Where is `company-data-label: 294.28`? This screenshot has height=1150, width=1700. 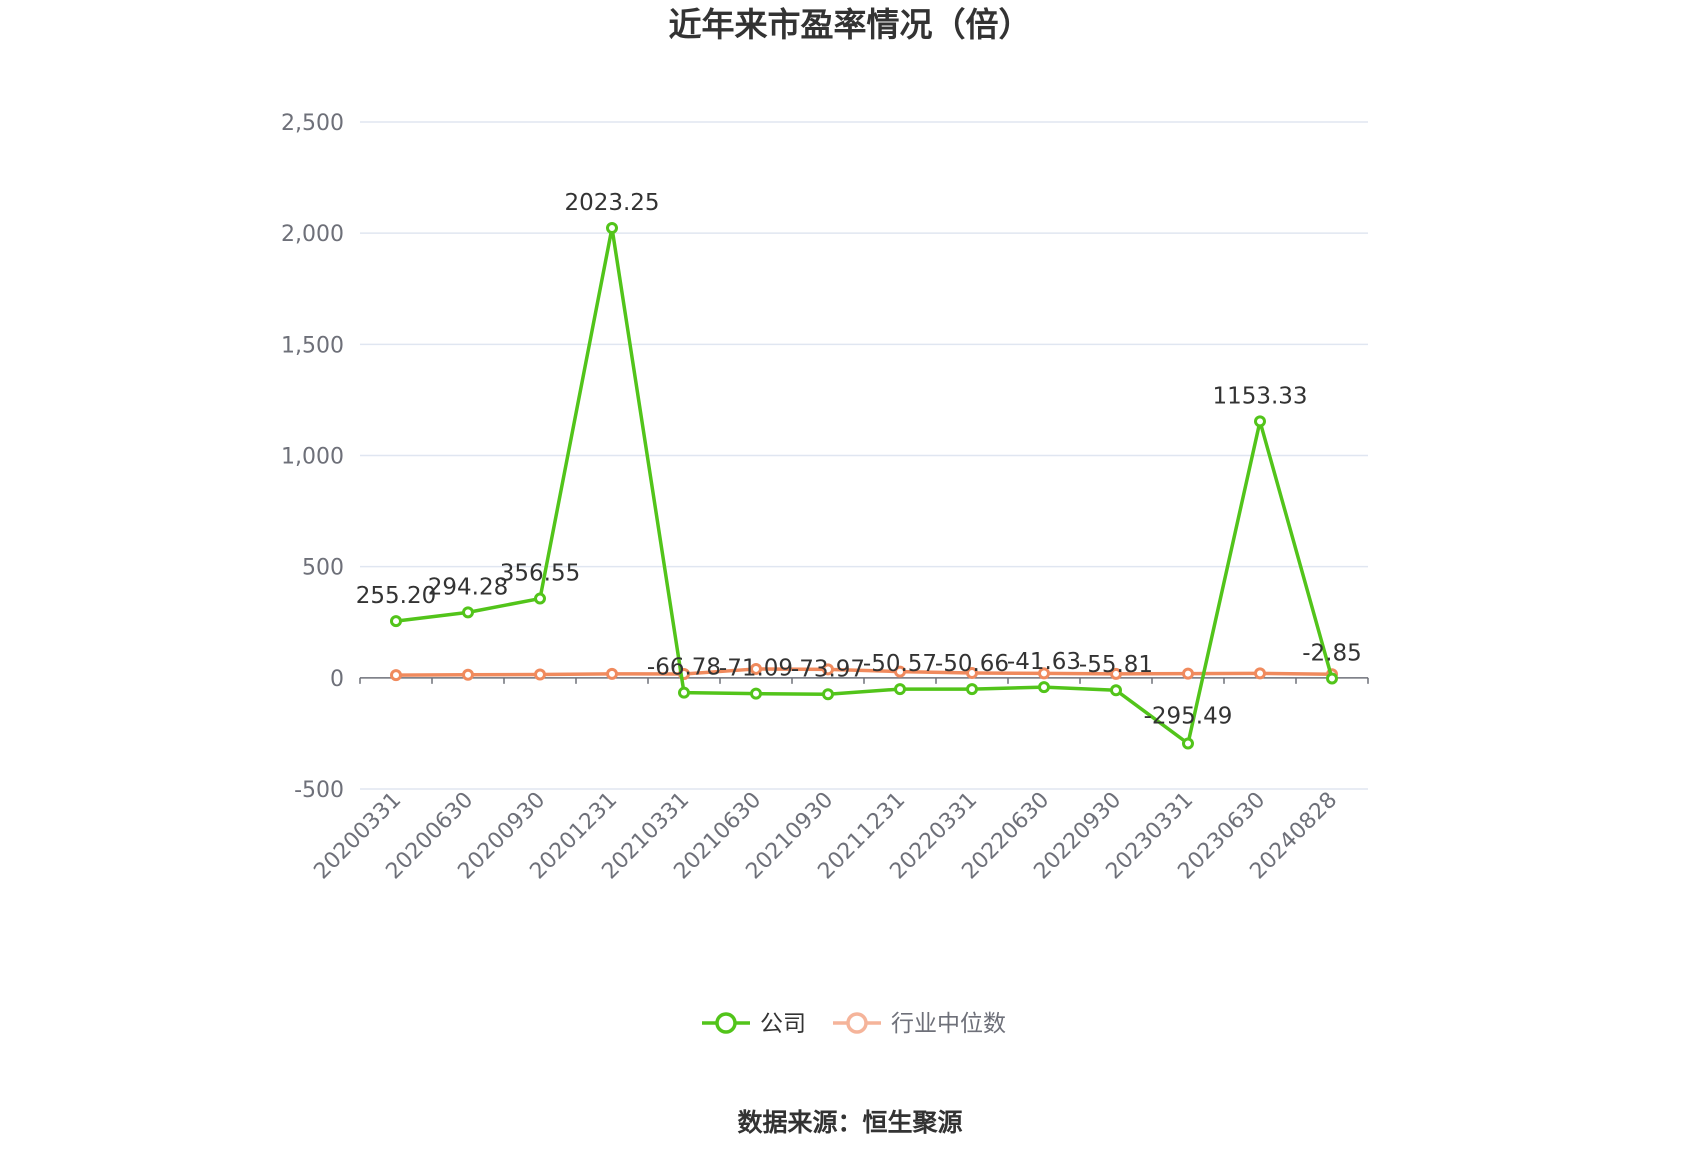
company-data-label: 294.28 is located at coordinates (468, 587).